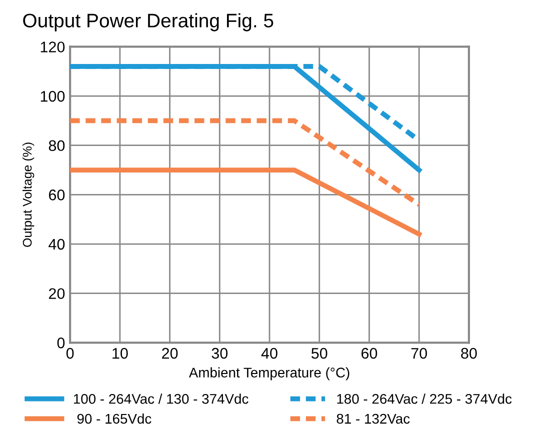  Describe the element at coordinates (28, 194) in the screenshot. I see `y-axis-title: Output Voltage (%)` at that location.